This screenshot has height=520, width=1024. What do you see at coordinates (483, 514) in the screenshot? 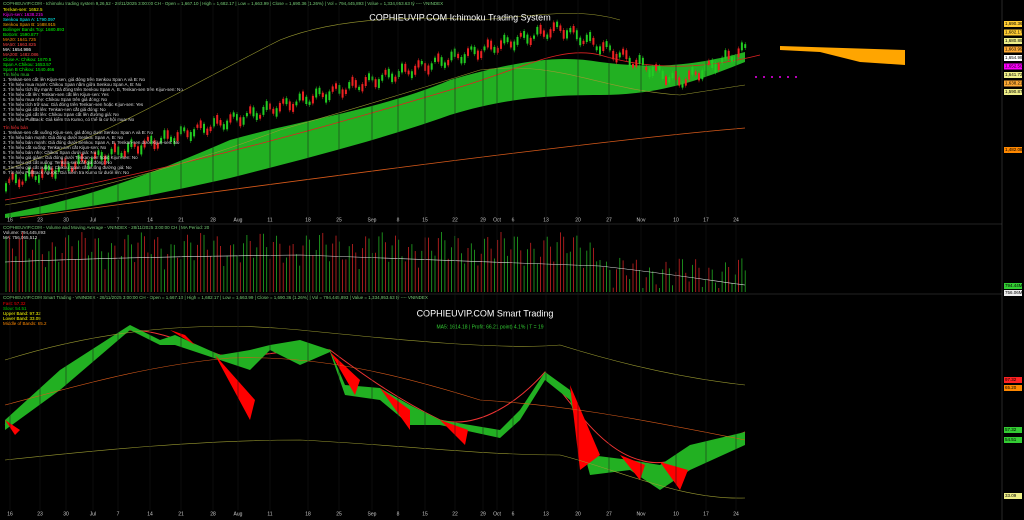
I see `x-axis-label: 29` at bounding box center [483, 514].